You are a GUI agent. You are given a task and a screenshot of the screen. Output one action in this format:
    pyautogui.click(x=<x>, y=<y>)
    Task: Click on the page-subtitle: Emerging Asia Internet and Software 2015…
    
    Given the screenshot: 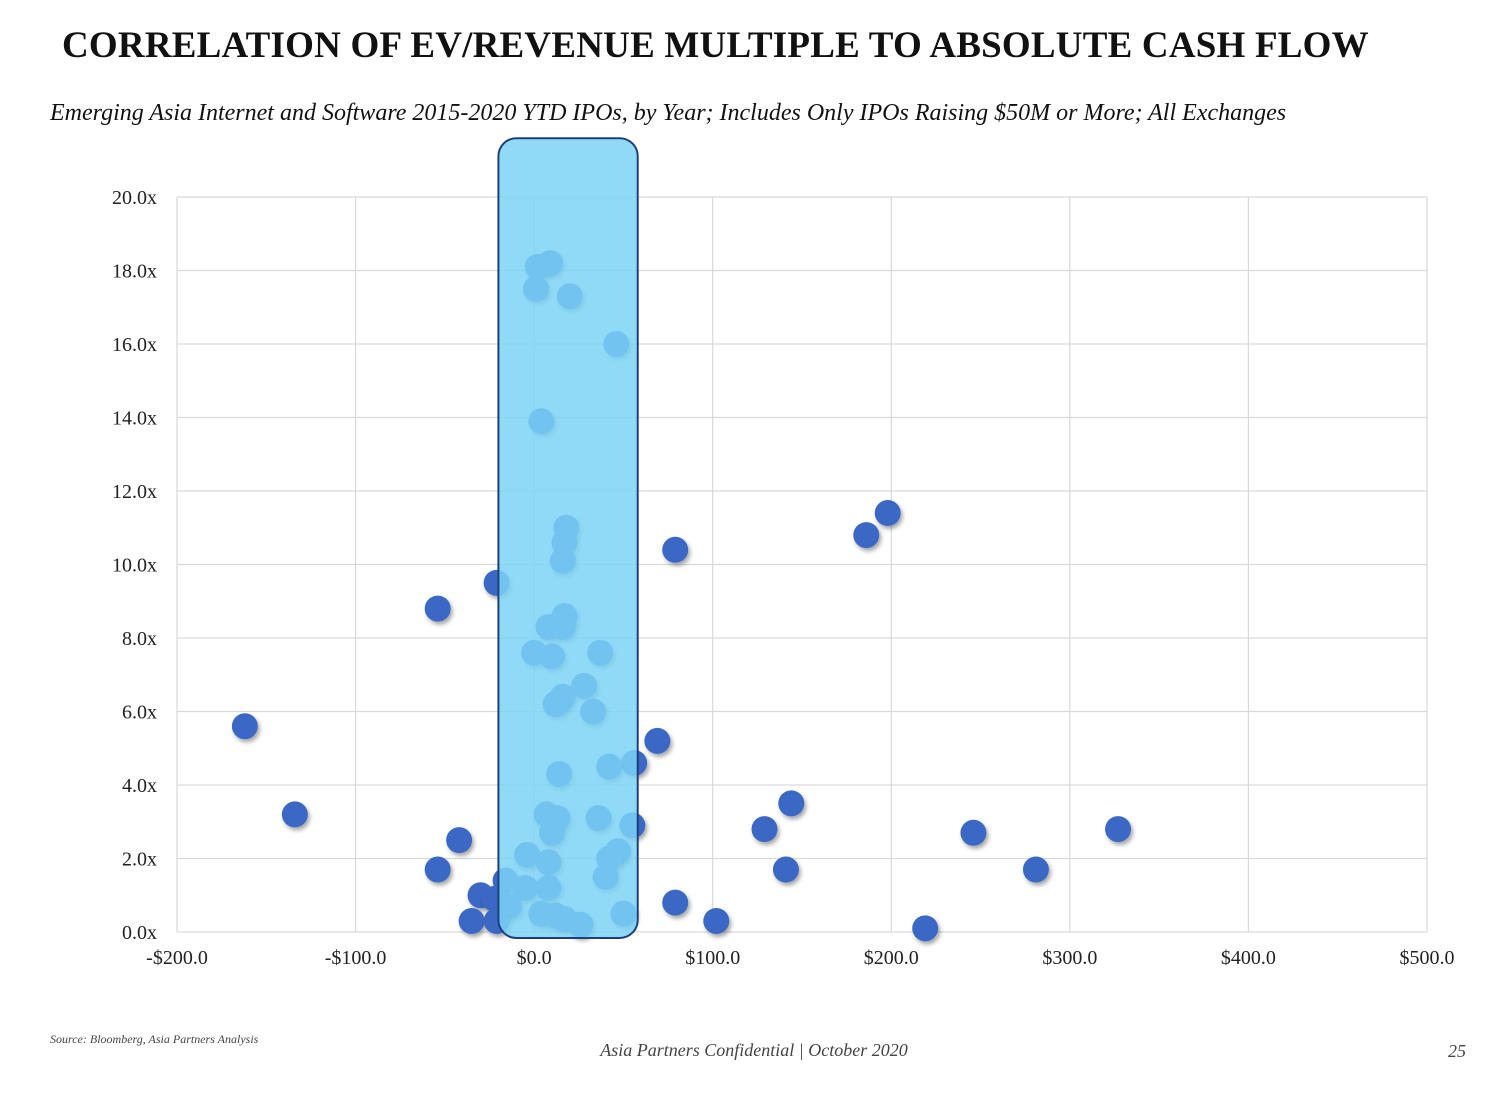 What is the action you would take?
    pyautogui.click(x=668, y=113)
    